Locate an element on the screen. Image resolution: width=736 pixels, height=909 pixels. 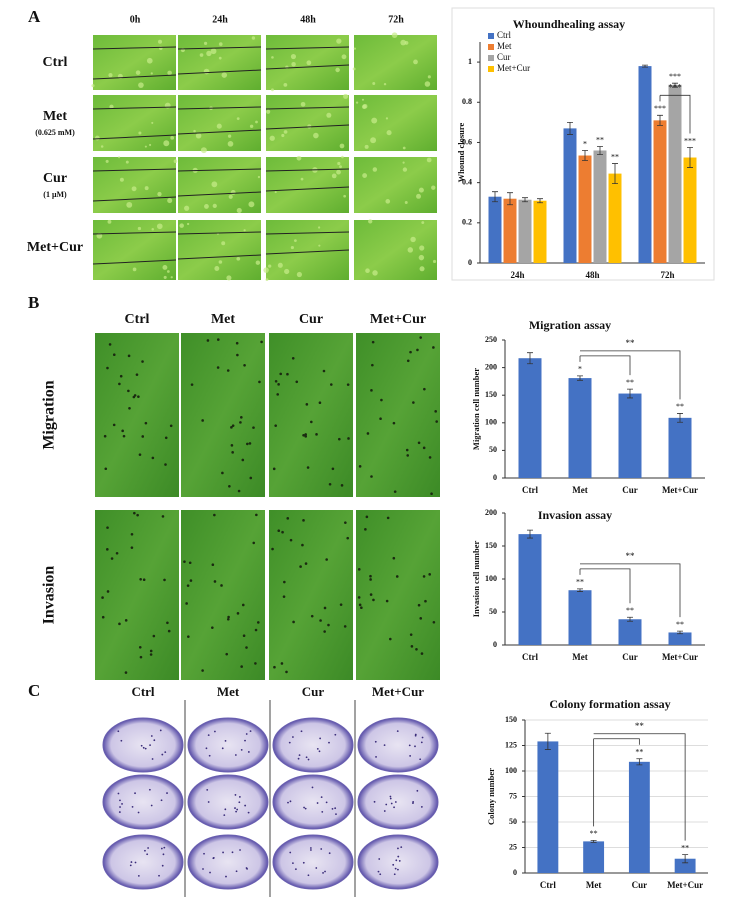
legend-label: Met is located at coordinates (504, 46).